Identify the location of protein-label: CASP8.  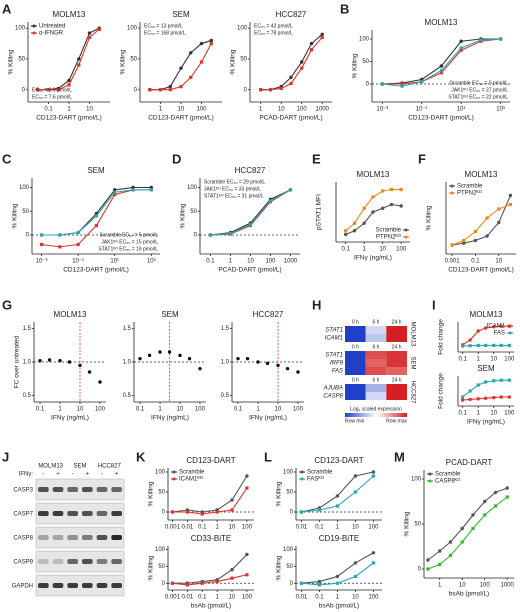
(23, 539).